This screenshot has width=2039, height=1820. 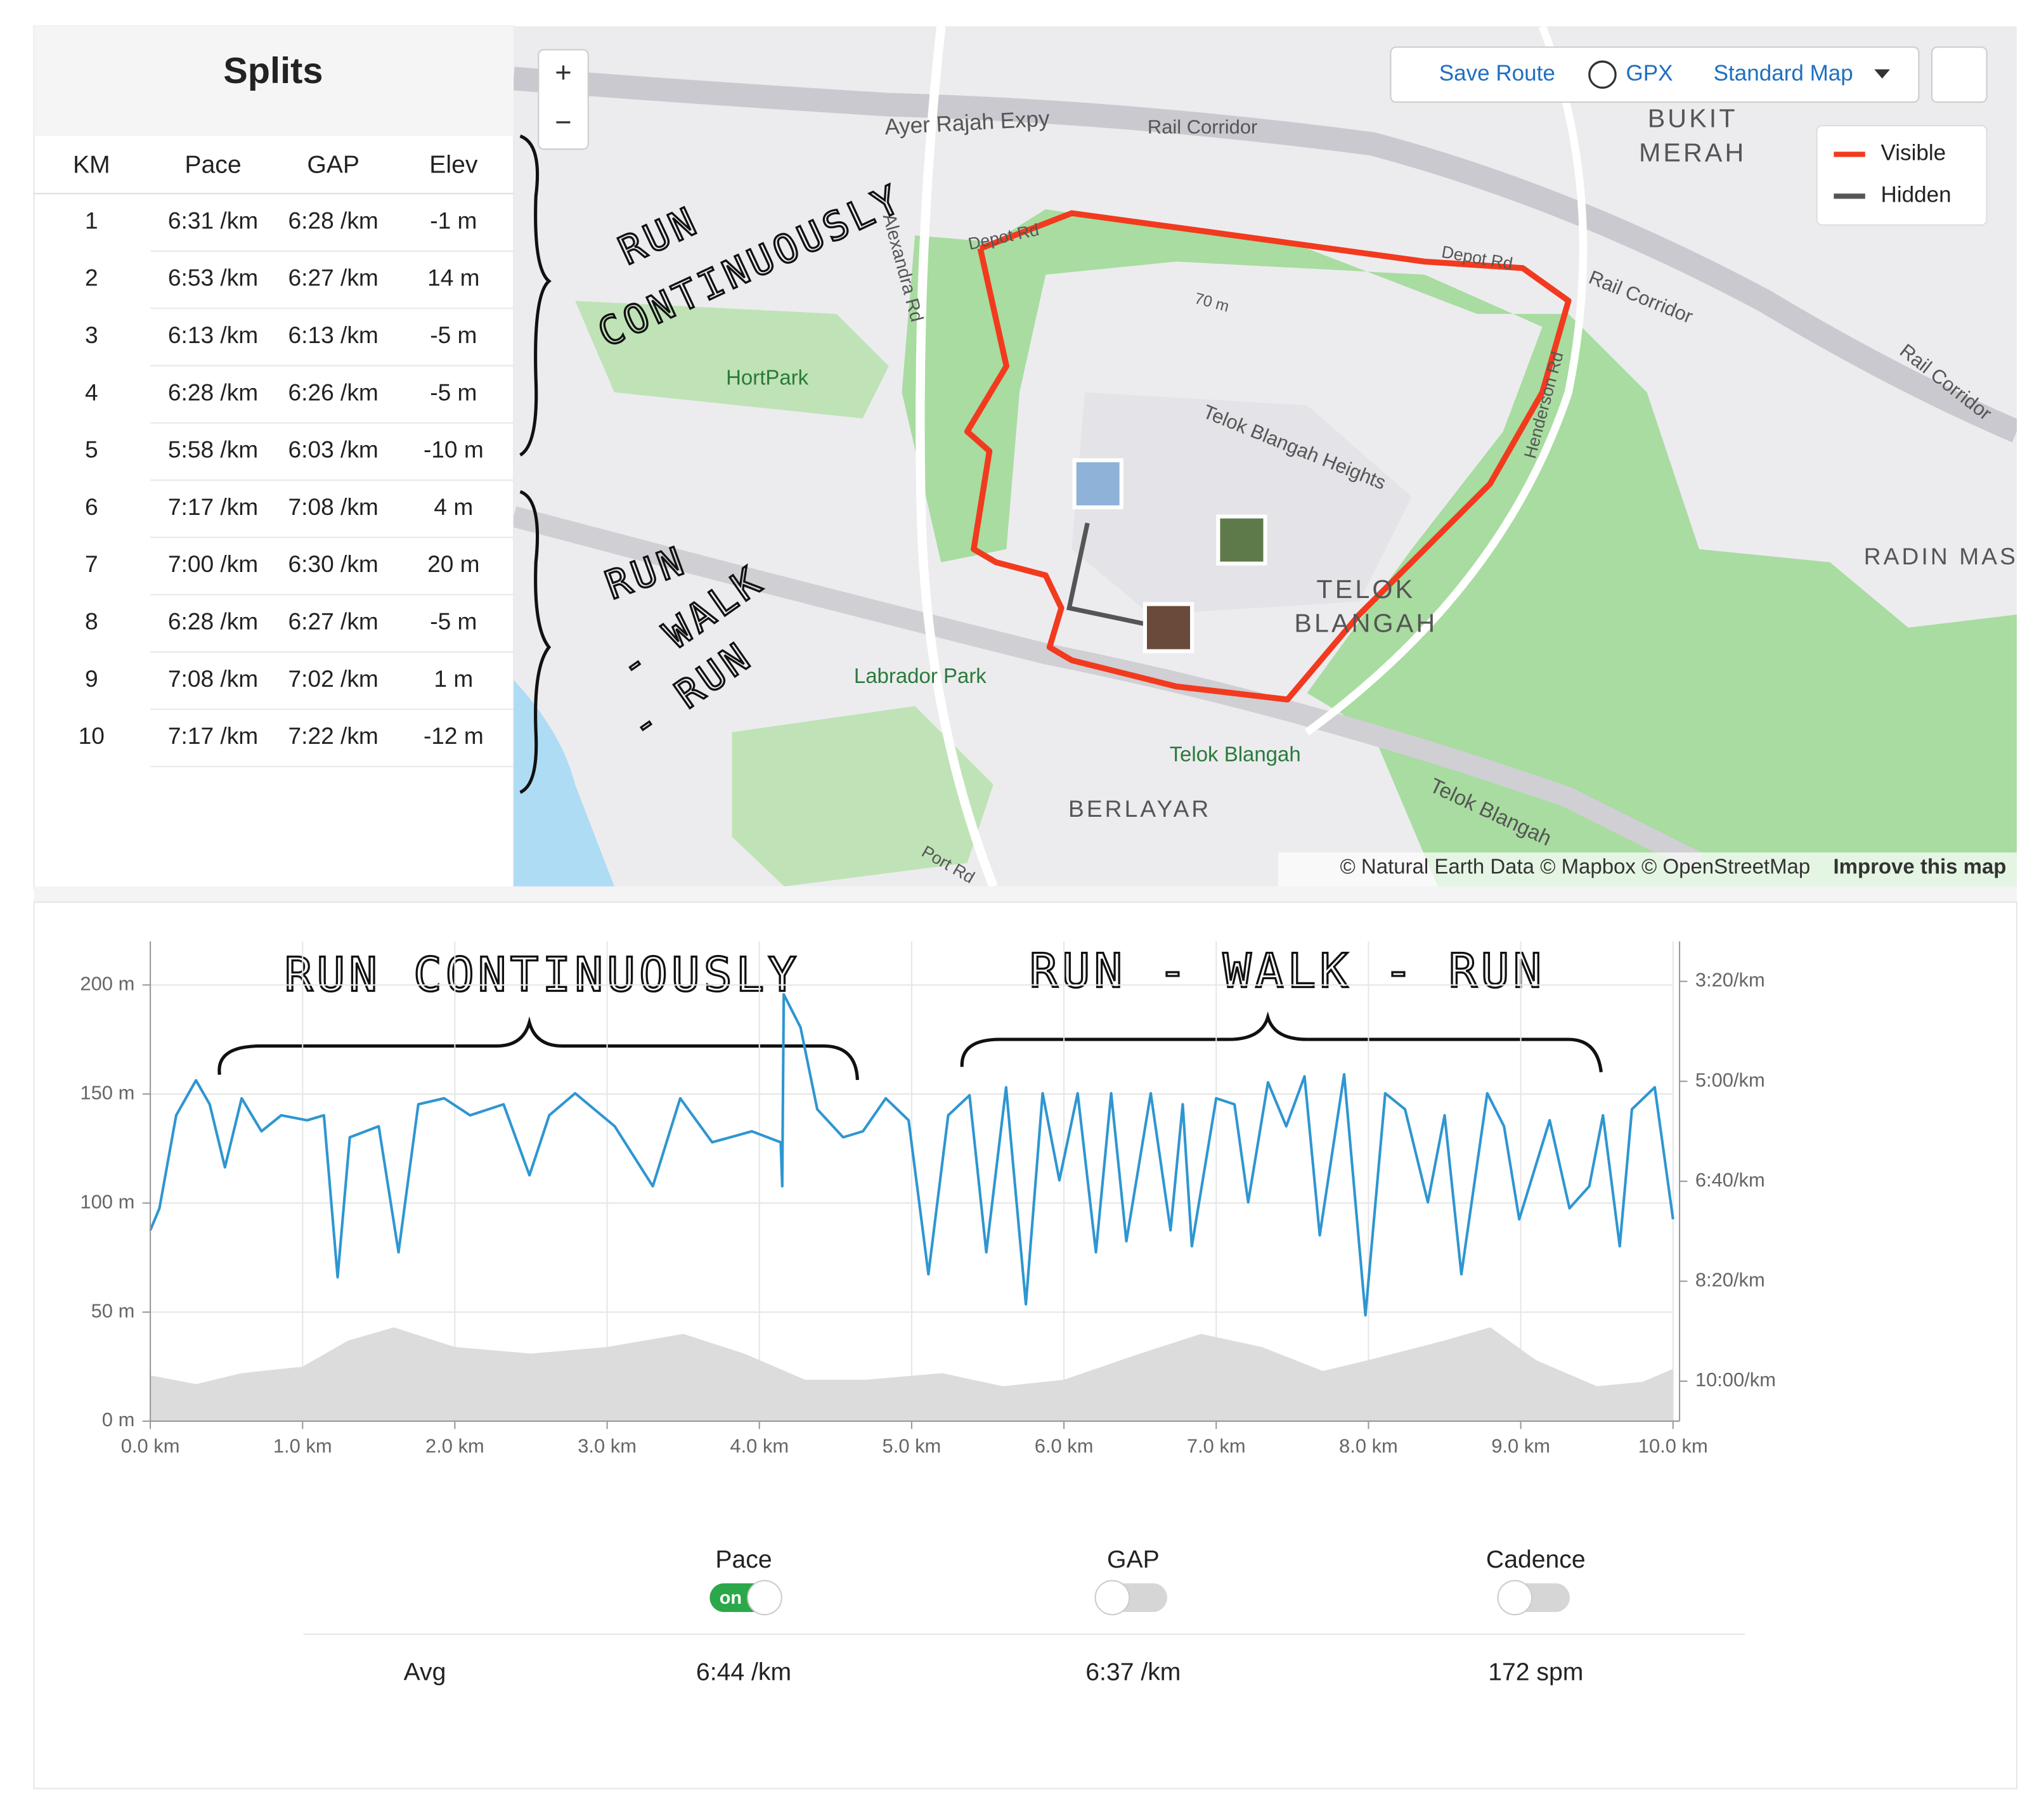 What do you see at coordinates (1736, 1379) in the screenshot?
I see `y2-tick-label: 10:00/km` at bounding box center [1736, 1379].